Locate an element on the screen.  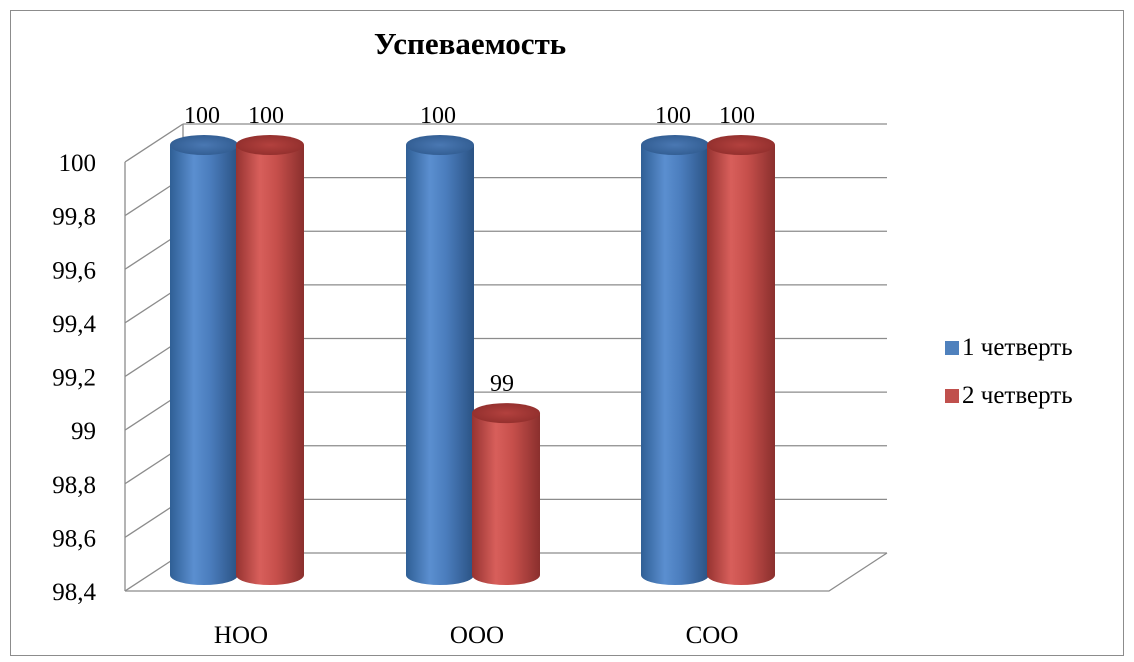
x-tick-label: НОО is located at coordinates (241, 635).